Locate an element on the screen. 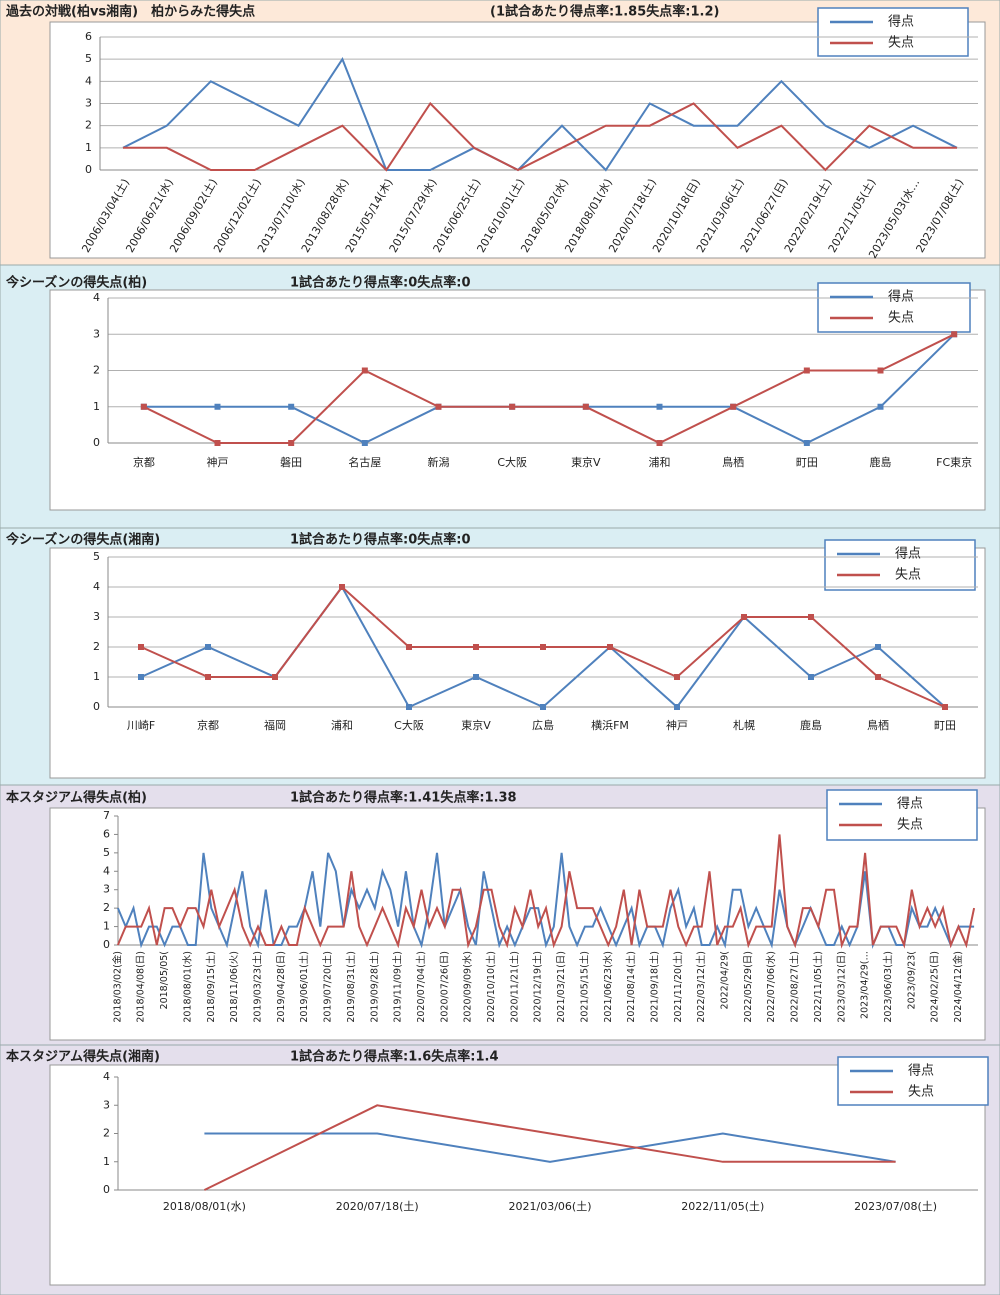 This screenshot has height=1295, width=1000. x-tick-label: 2018/03/02(金) is located at coordinates (117, 987).